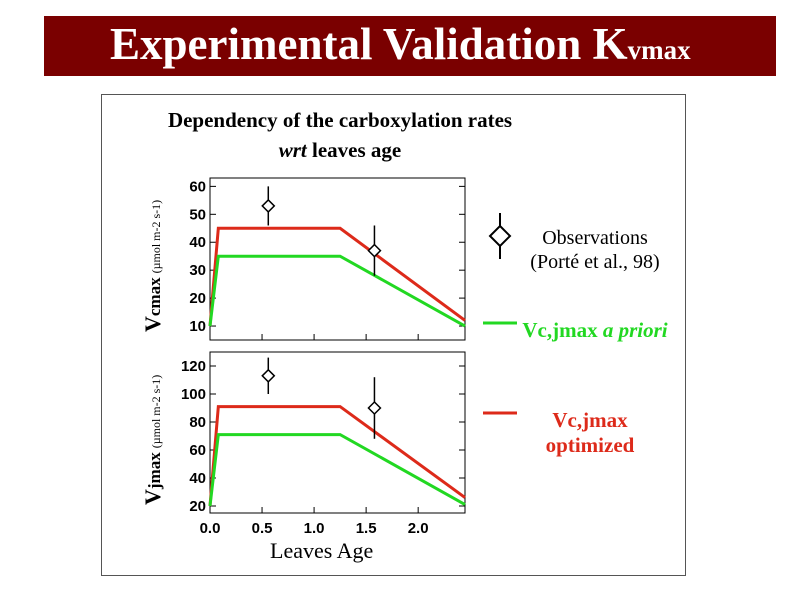 The width and height of the screenshot is (794, 595). I want to click on top-apriori-line, so click(337, 291).